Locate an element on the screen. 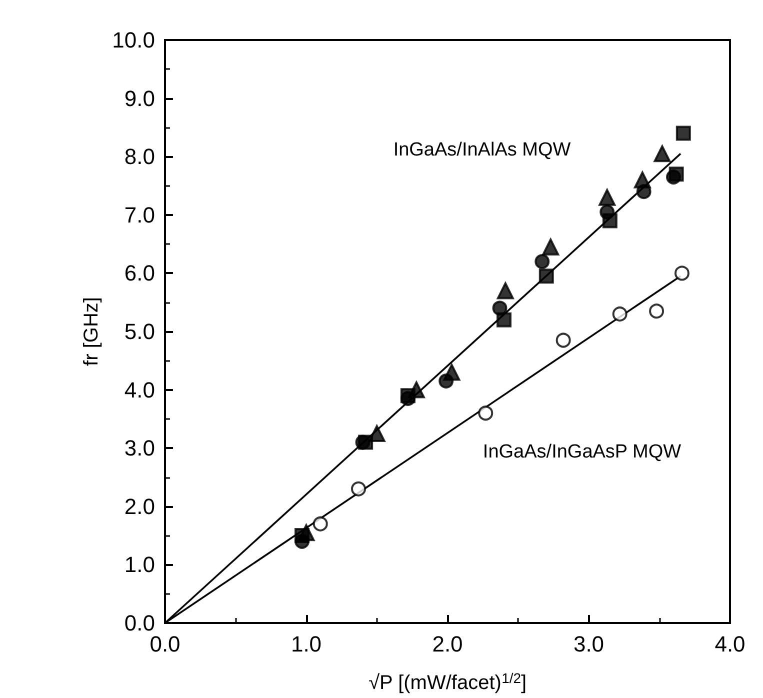  y-tick-label: 4.0 is located at coordinates (139, 389).